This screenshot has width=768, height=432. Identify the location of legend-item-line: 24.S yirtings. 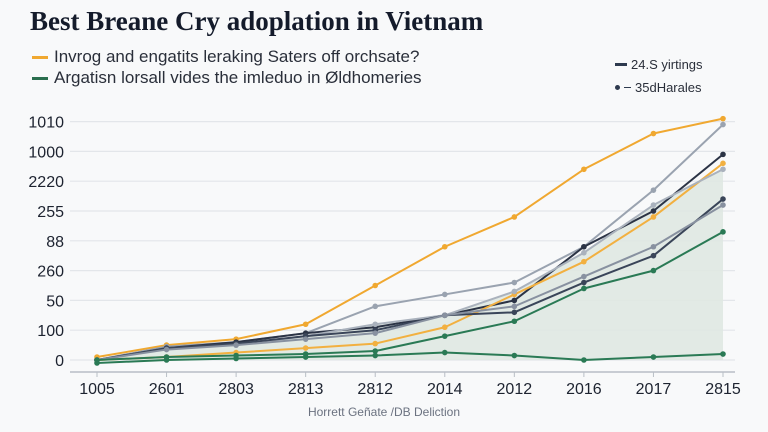
(659, 64).